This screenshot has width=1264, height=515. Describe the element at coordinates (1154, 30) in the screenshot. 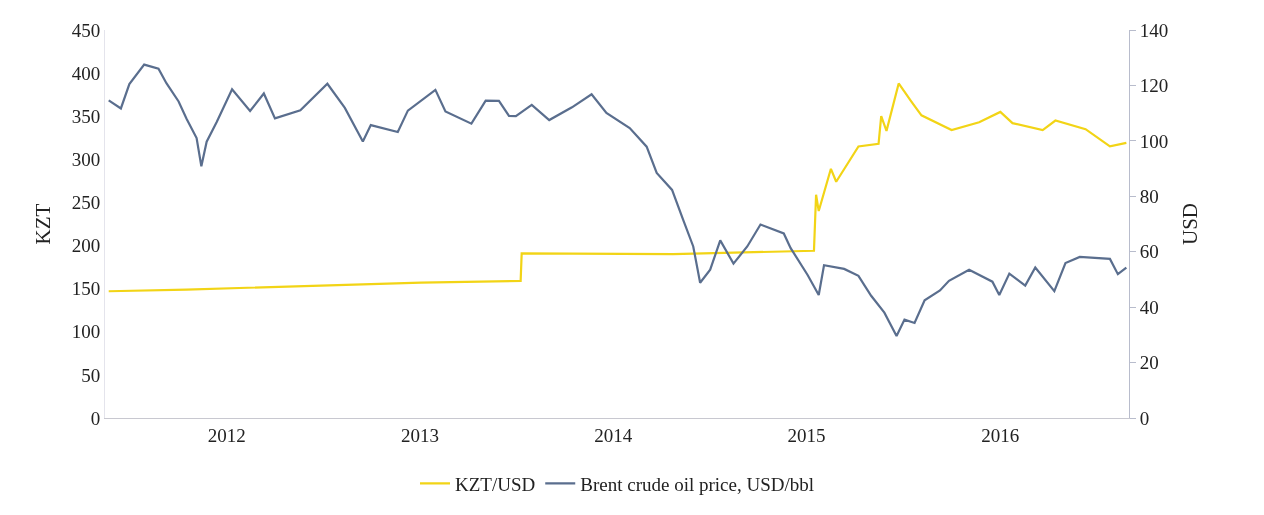

I see `y2-tick-label: 140` at that location.